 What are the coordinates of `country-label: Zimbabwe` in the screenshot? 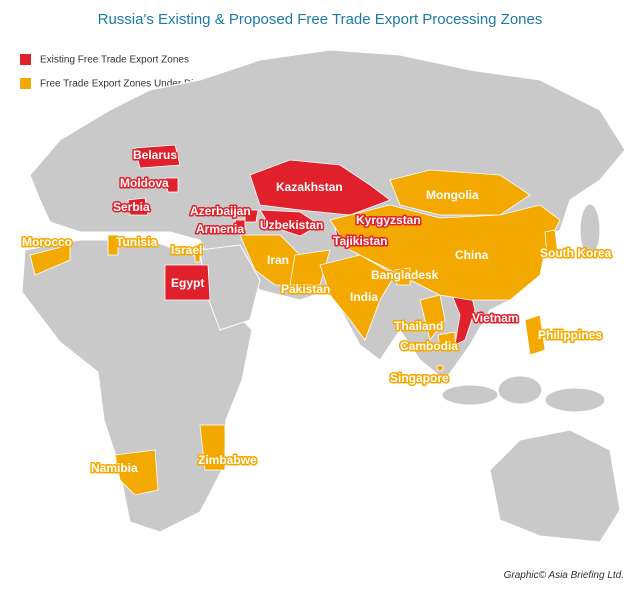 It's located at (227, 460).